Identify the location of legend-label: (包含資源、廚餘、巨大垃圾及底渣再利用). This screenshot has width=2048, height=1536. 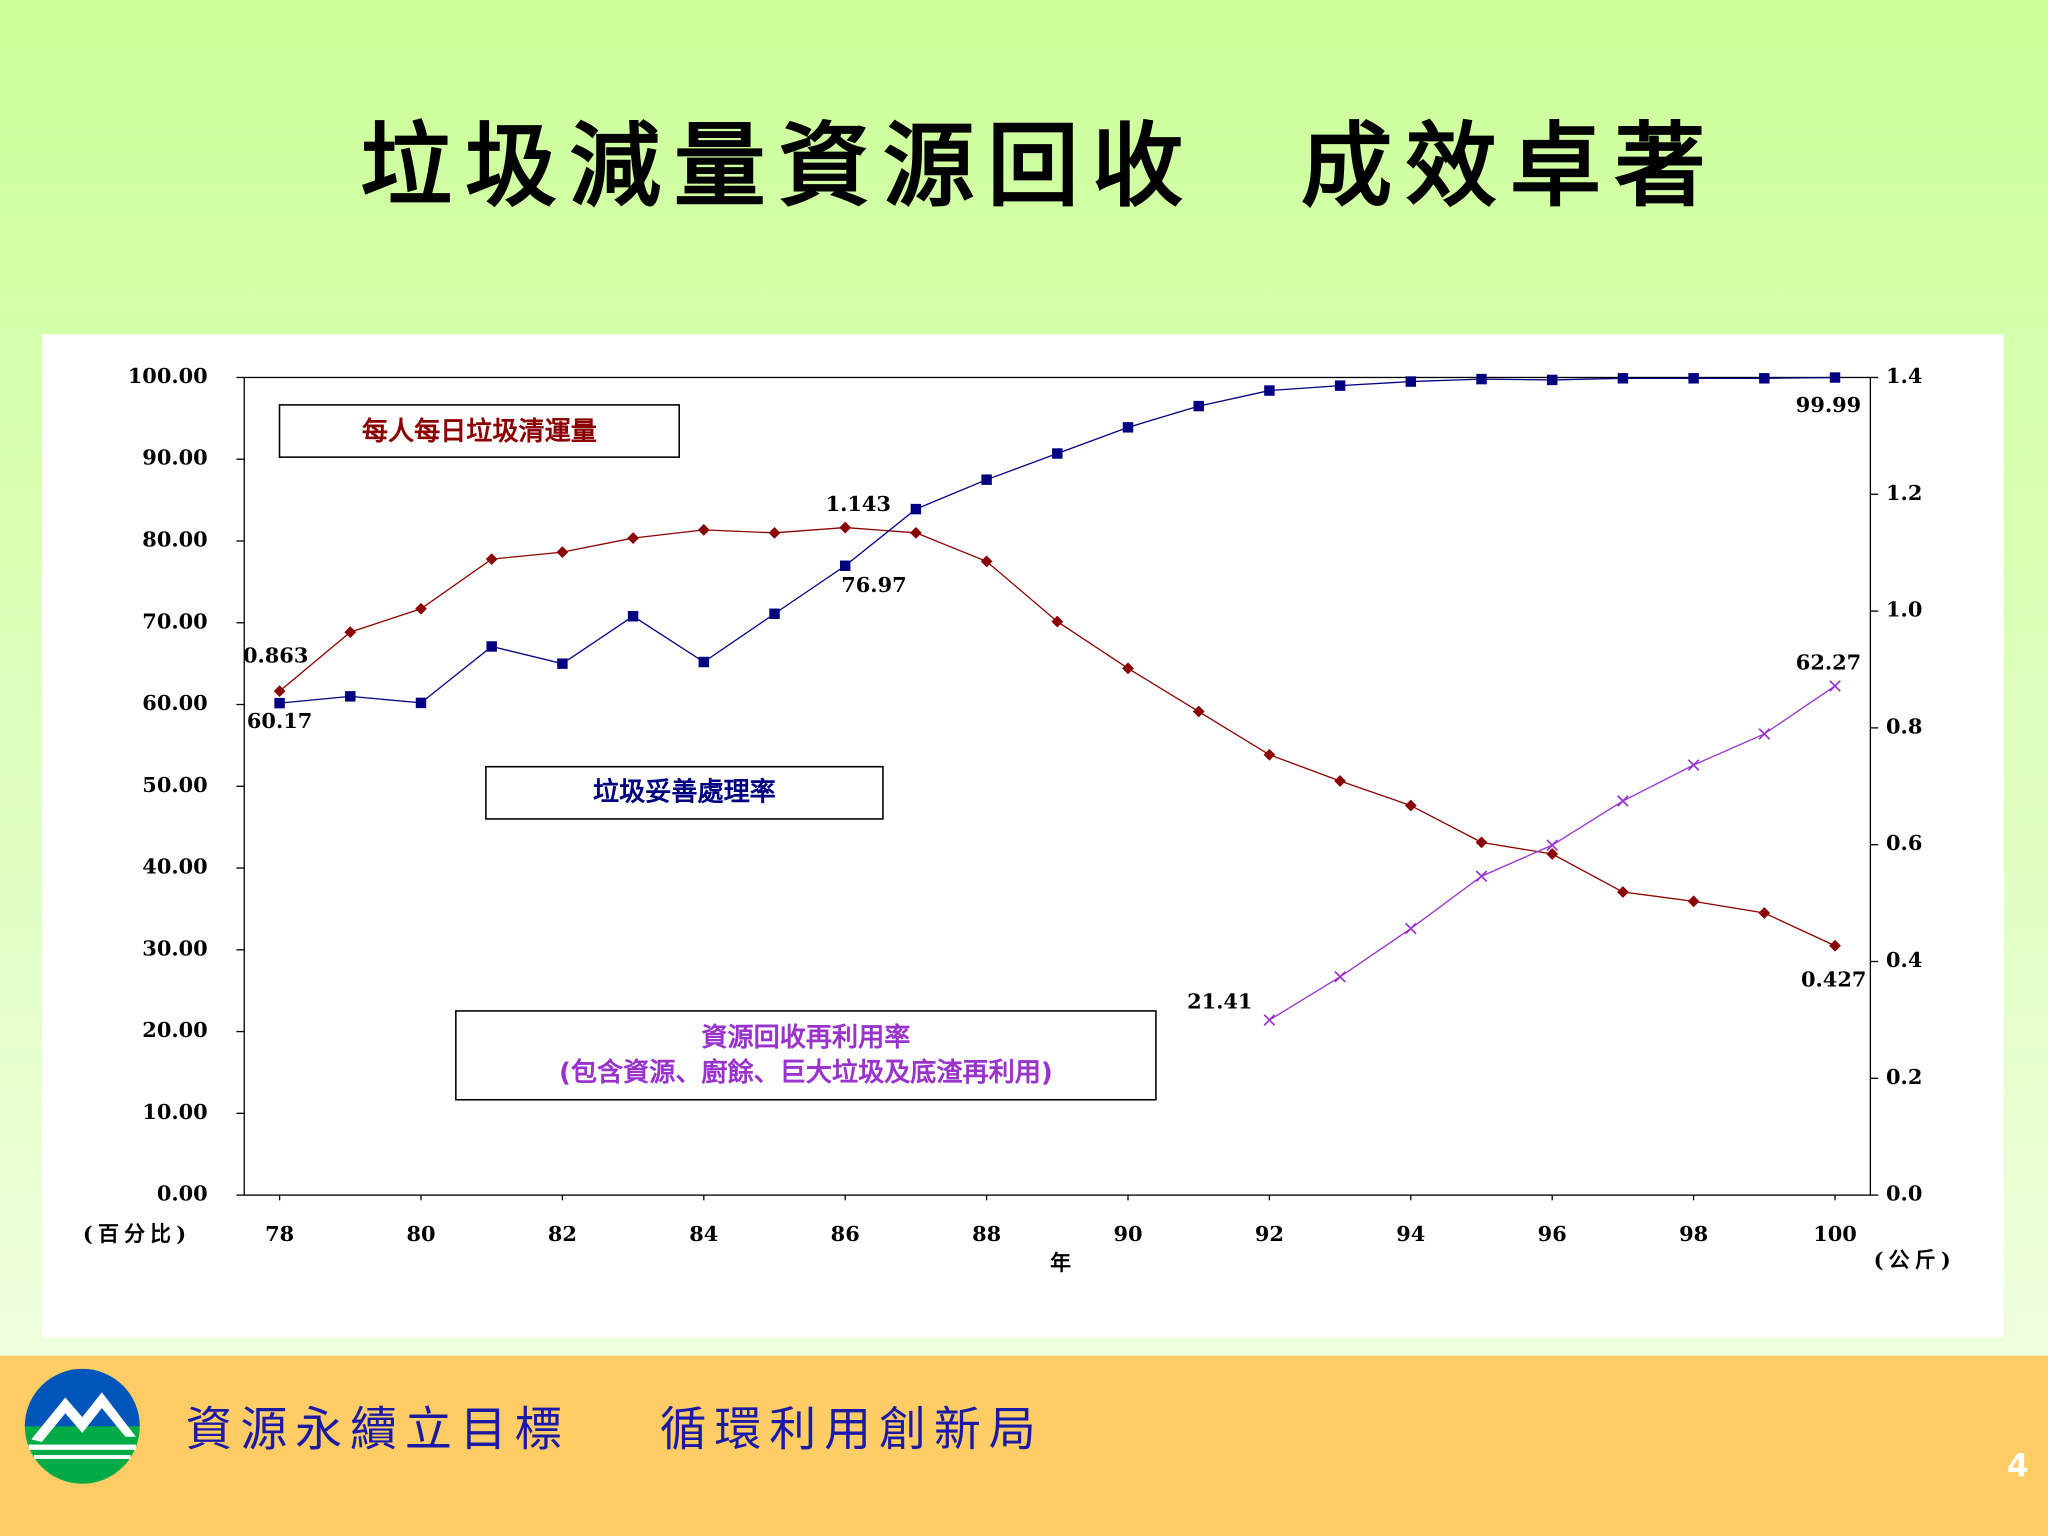
(806, 1072).